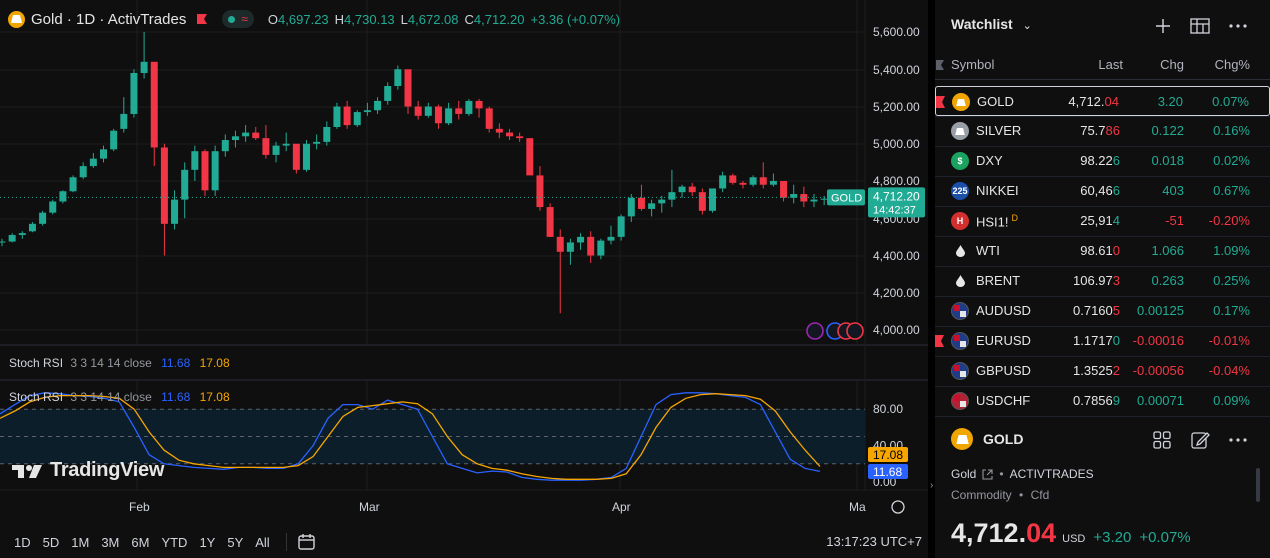 This screenshot has width=1270, height=558. Describe the element at coordinates (1162, 440) in the screenshot. I see `grid-layout-icon` at that location.